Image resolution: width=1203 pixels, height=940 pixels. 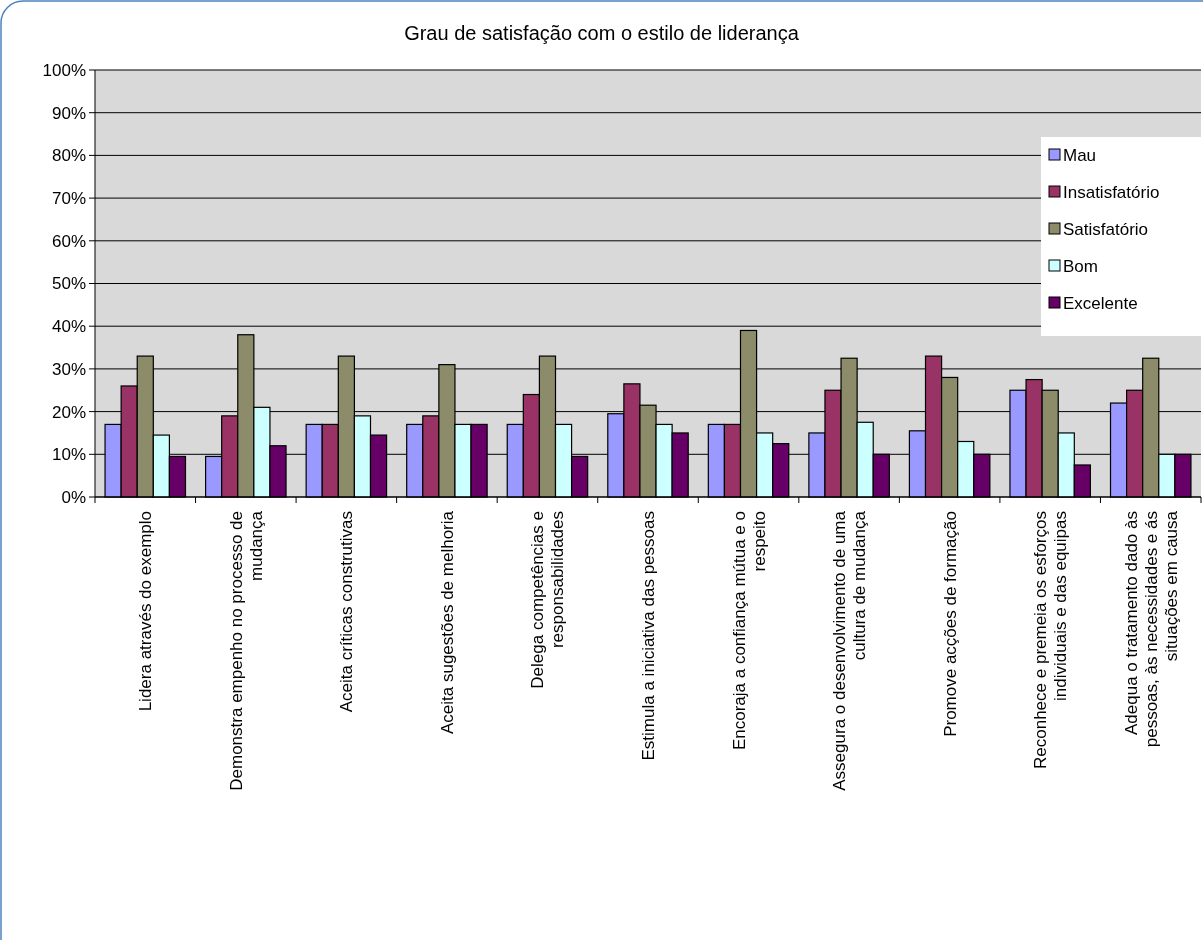 What do you see at coordinates (68, 113) in the screenshot?
I see `y-tick-label: 90%` at bounding box center [68, 113].